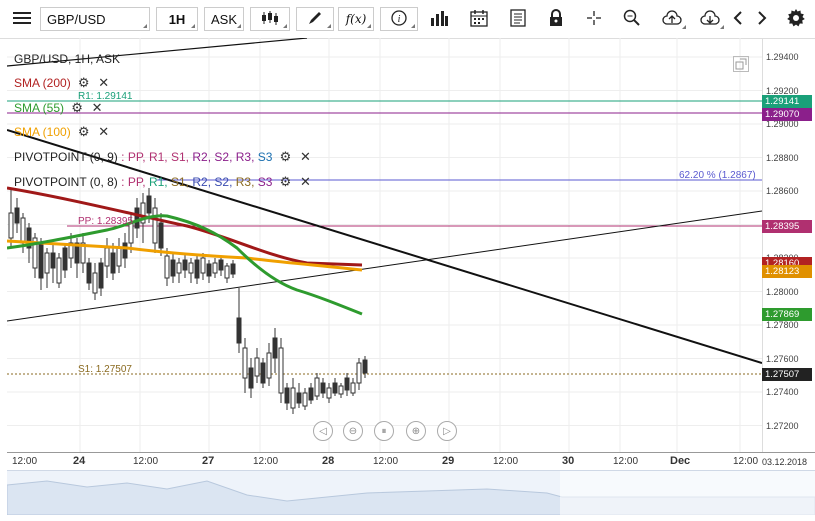  I want to click on pan-right-button: ▷, so click(447, 431).